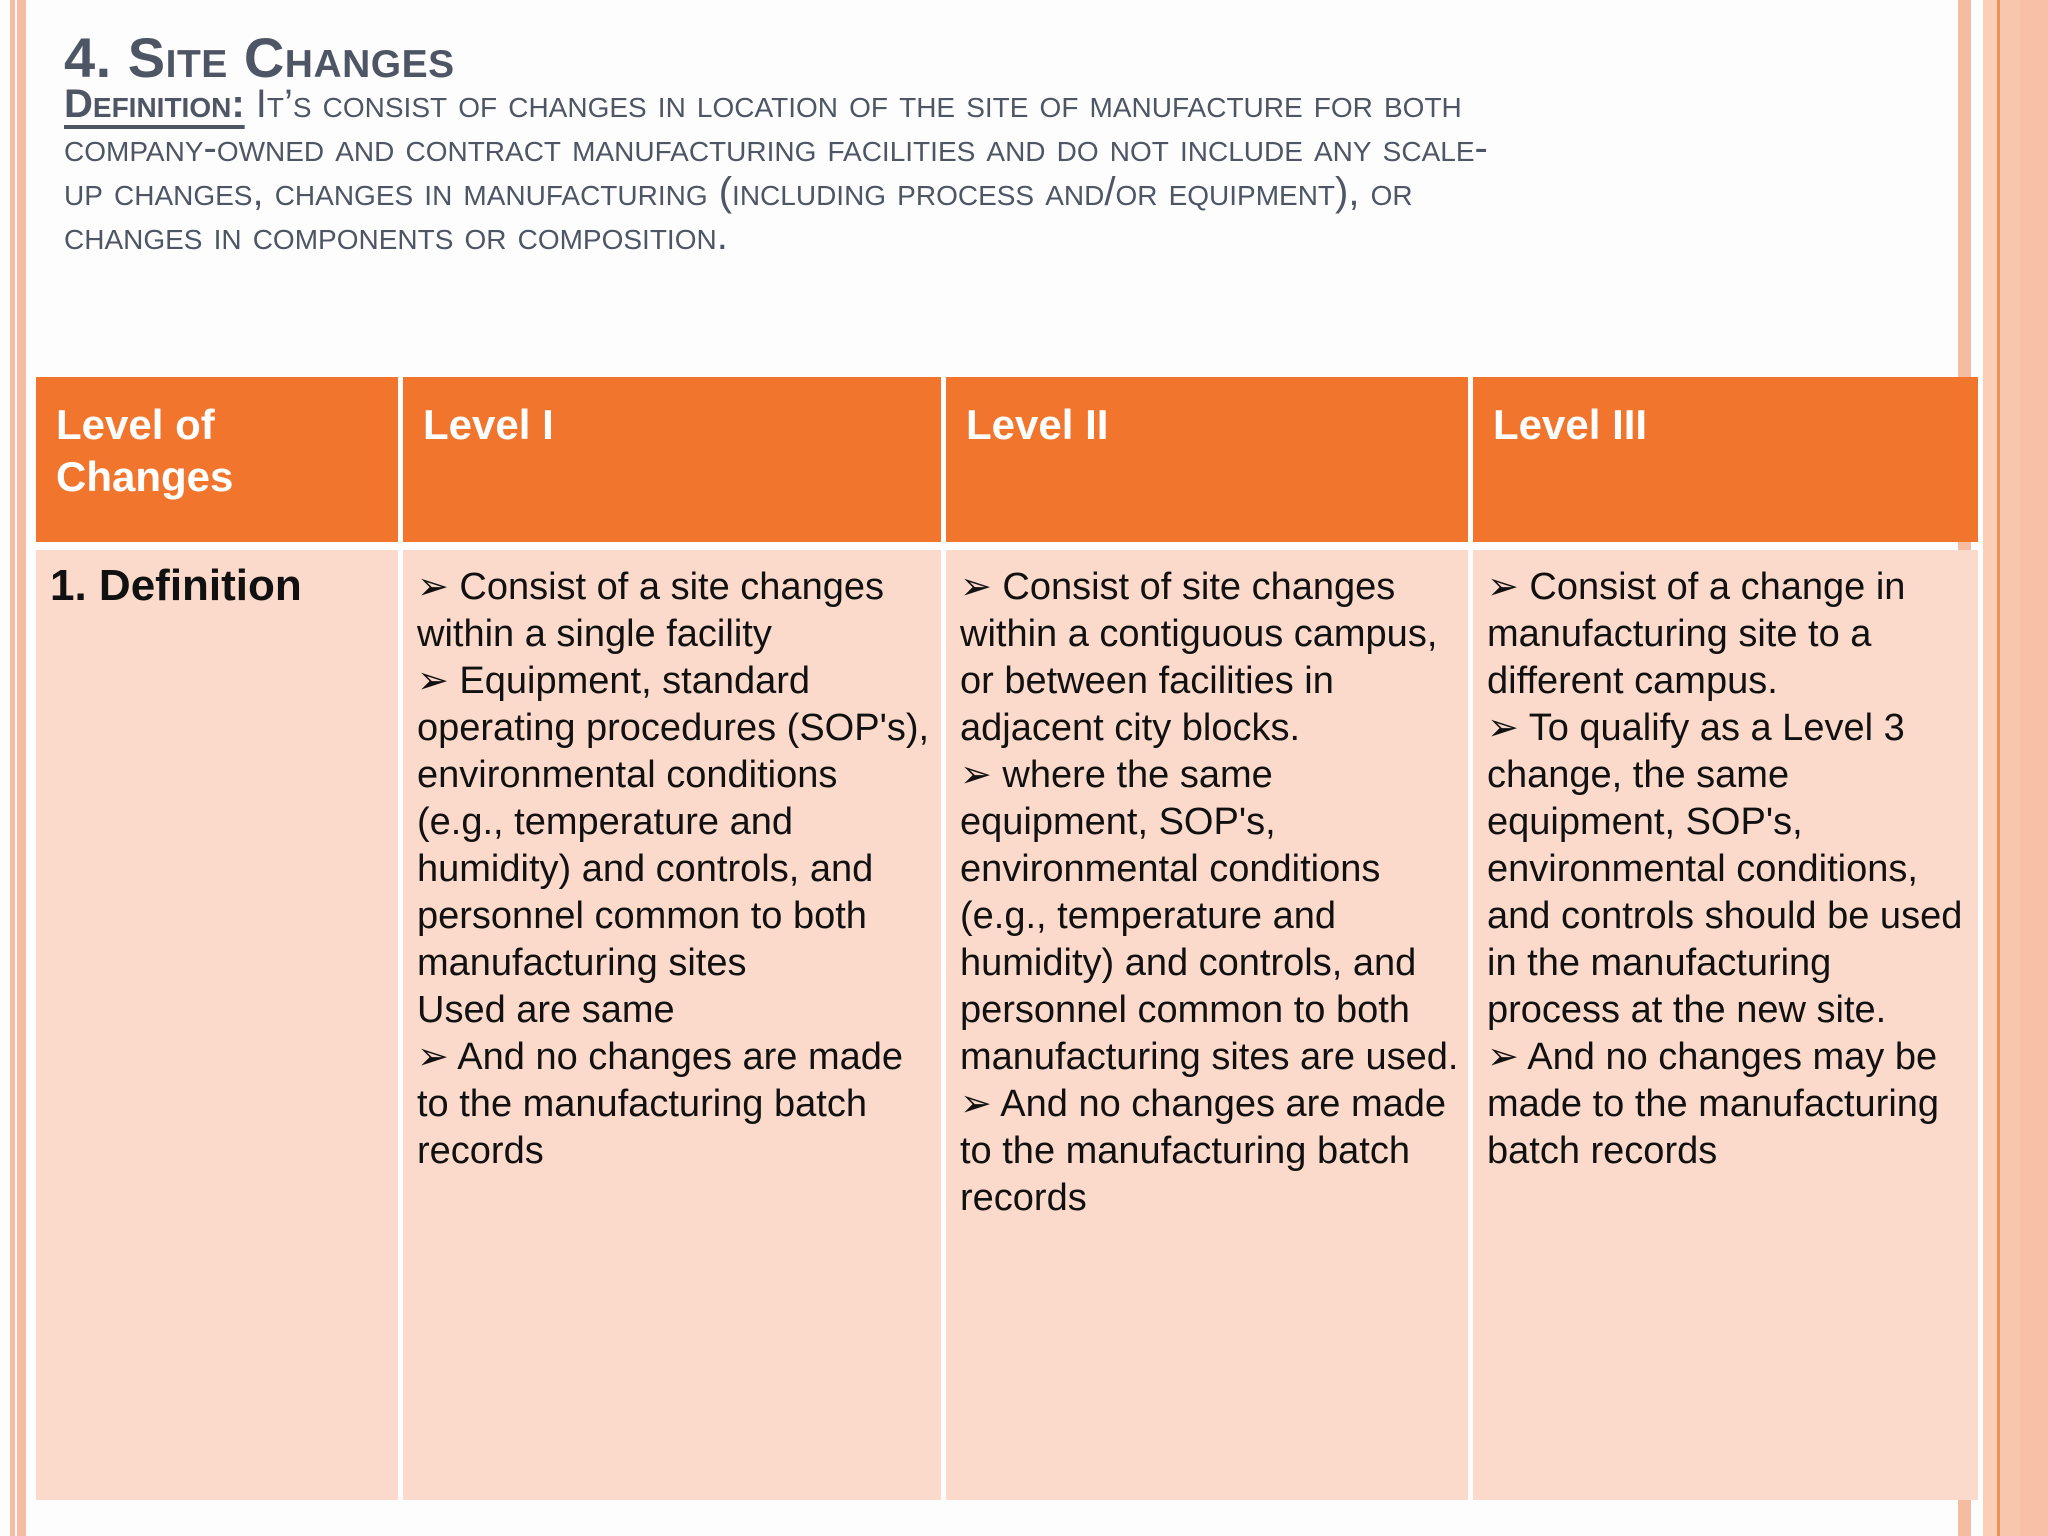 The width and height of the screenshot is (2048, 1536). What do you see at coordinates (217, 459) in the screenshot?
I see `header-cell-level-of-changes: Level of Changes` at bounding box center [217, 459].